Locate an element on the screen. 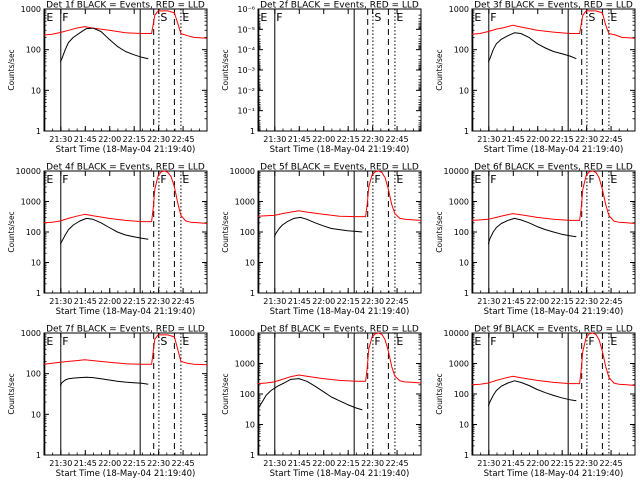 This screenshot has width=640, height=484. panel-title: Det 5f BLACK = Events, RED = LLD is located at coordinates (339, 168).